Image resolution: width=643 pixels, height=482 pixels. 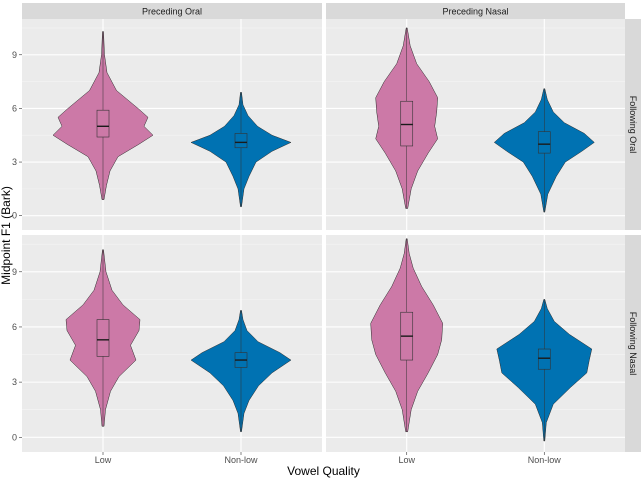 I want to click on strip-label-following-nasal: Following Nasal, so click(x=633, y=344).